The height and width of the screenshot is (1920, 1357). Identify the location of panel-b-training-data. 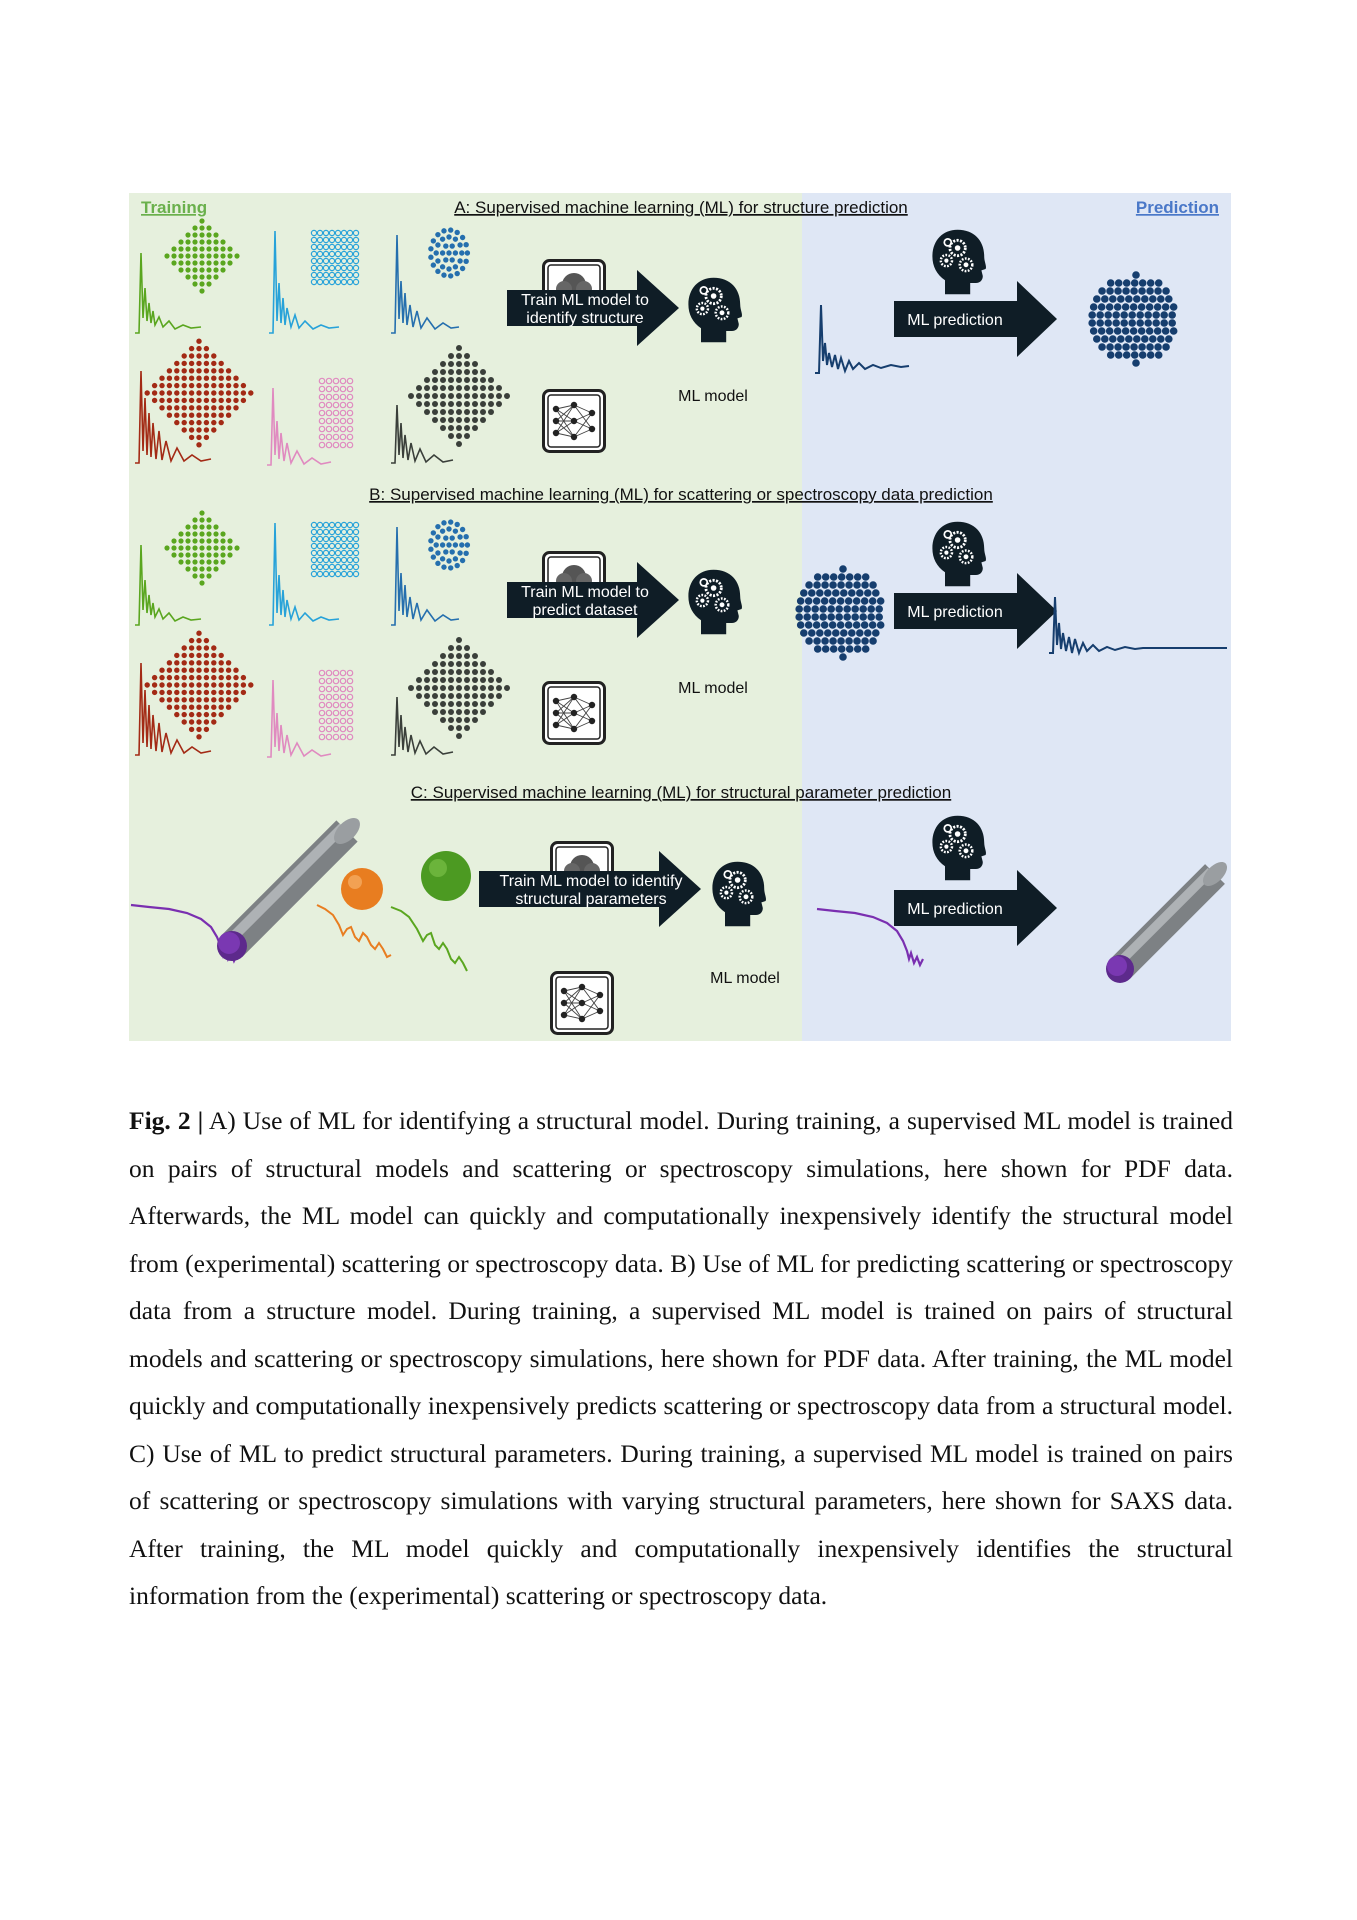
(322, 634).